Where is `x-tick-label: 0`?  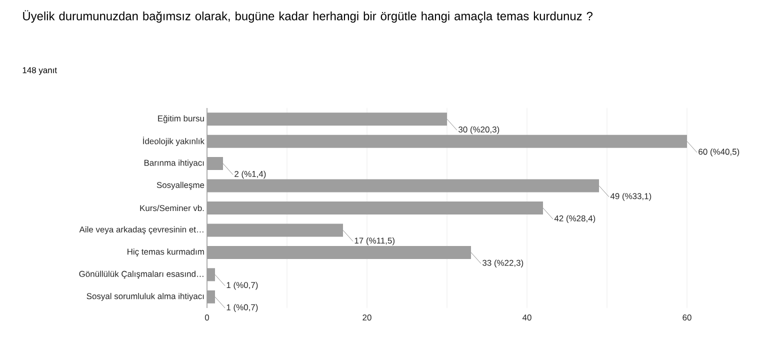 x-tick-label: 0 is located at coordinates (207, 317).